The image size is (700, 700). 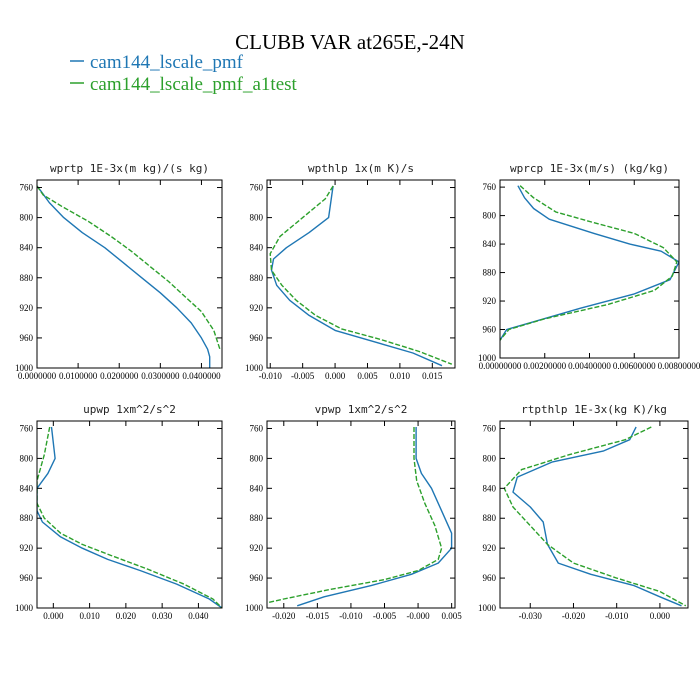 What do you see at coordinates (126, 616) in the screenshot?
I see `x-tick-label: 0.020` at bounding box center [126, 616].